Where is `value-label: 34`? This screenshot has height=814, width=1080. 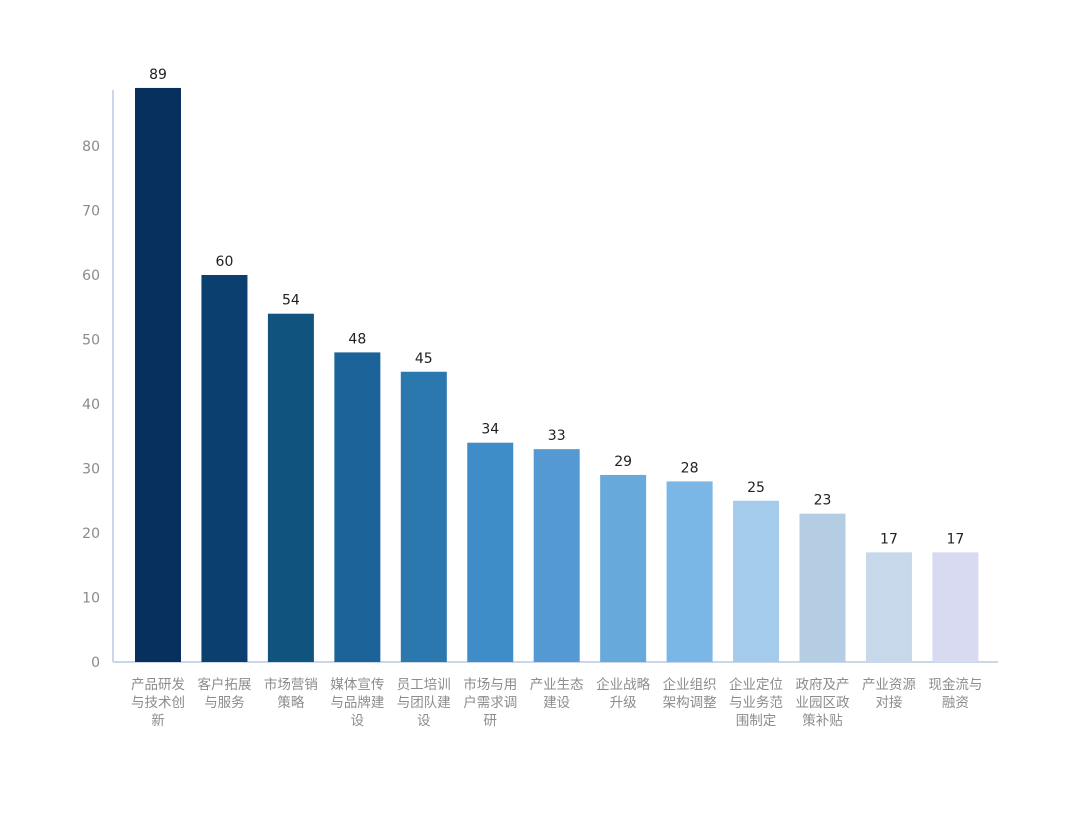 value-label: 34 is located at coordinates (490, 430).